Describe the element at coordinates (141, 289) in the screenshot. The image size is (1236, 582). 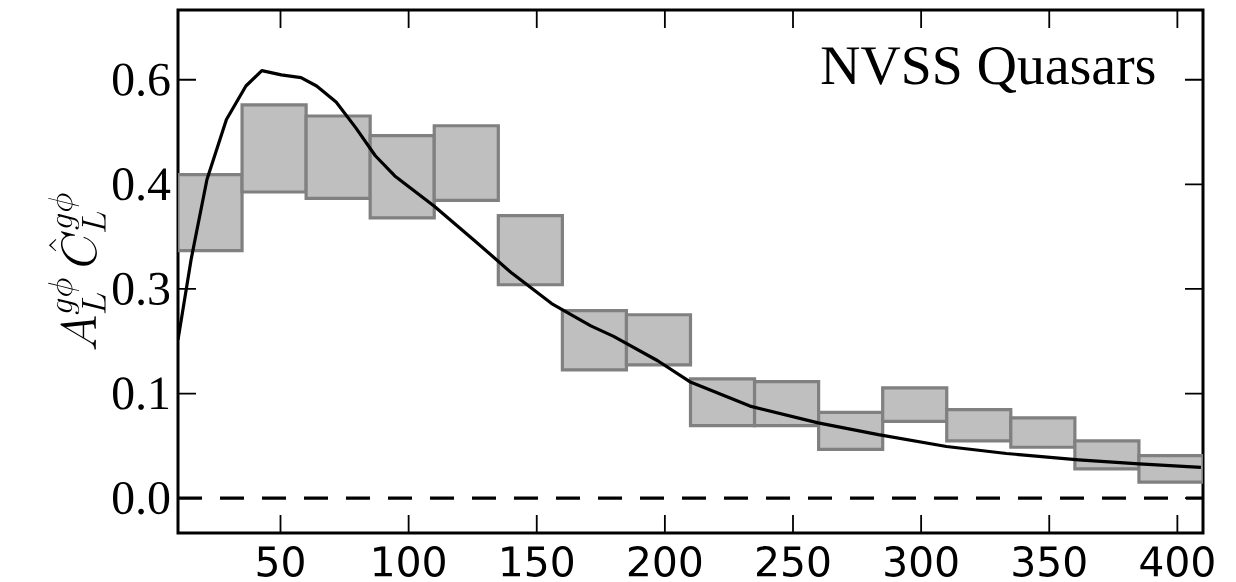
I see `y-tick-label: 0.3` at that location.